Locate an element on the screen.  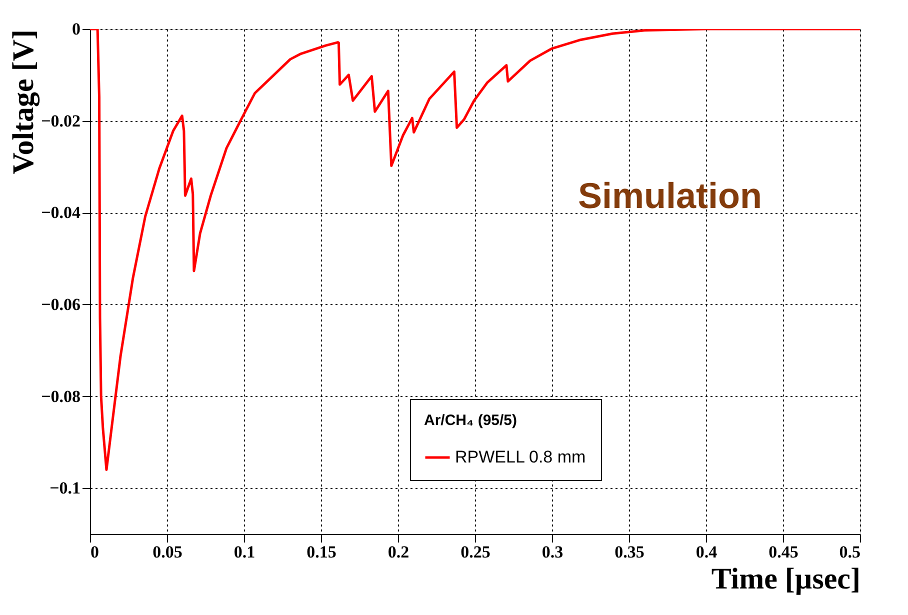
x-tick-label: 0.2 is located at coordinates (399, 552).